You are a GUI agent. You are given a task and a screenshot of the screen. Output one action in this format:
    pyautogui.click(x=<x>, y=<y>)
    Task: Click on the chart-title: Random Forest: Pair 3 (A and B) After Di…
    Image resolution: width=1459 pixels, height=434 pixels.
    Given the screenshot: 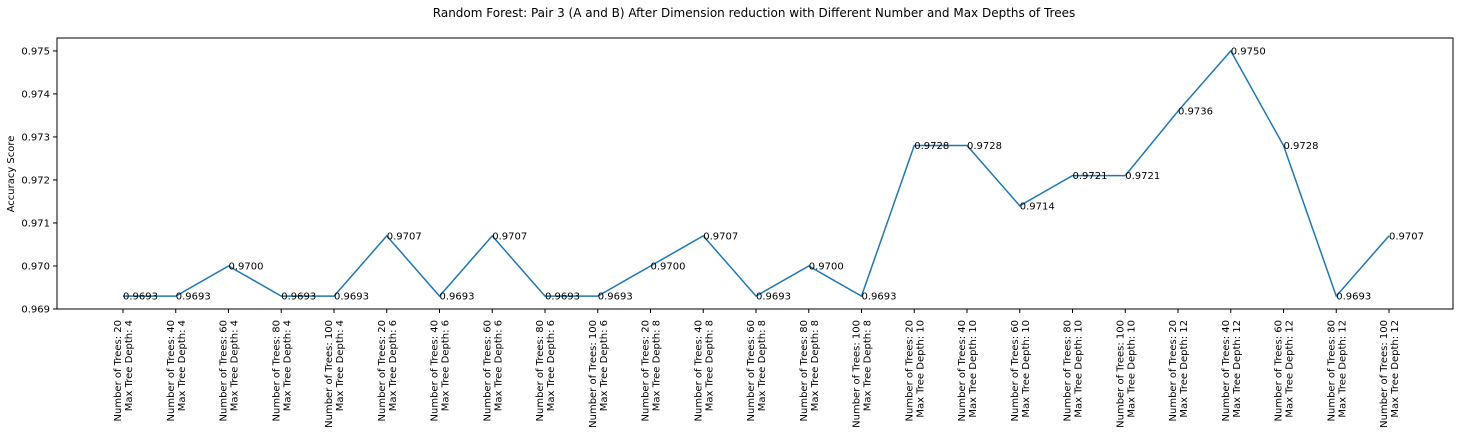 What is the action you would take?
    pyautogui.click(x=754, y=13)
    